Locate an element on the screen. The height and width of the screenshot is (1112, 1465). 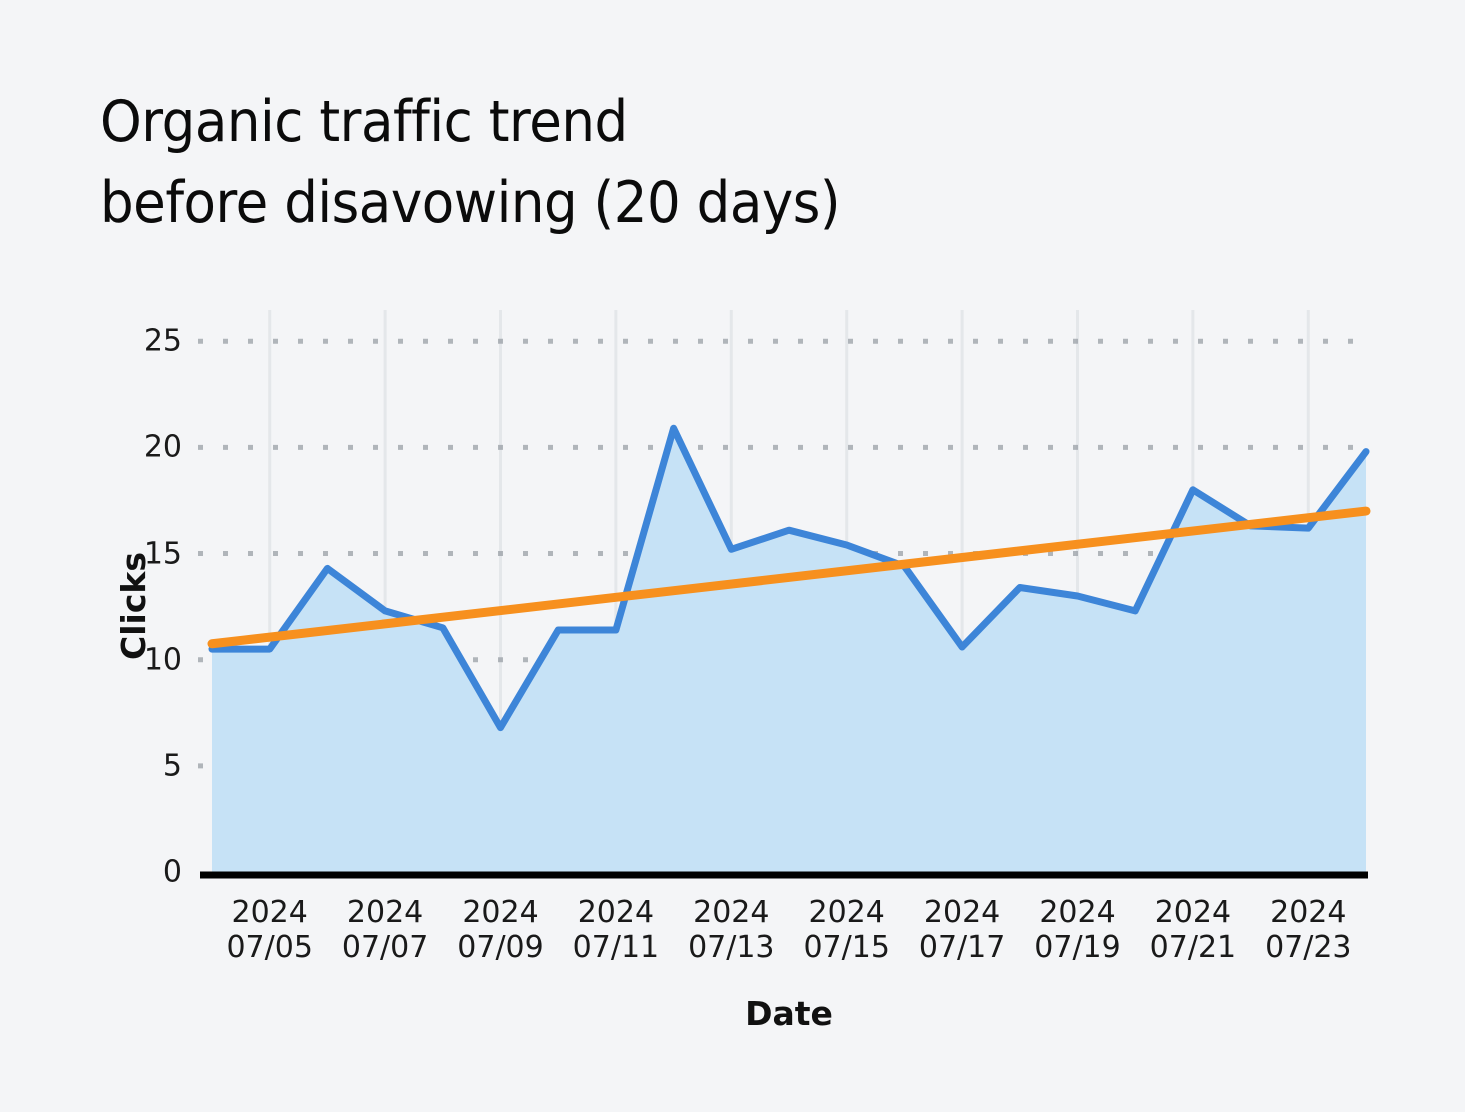
x-axis-tick-label: 2024 07/11 is located at coordinates (616, 930).